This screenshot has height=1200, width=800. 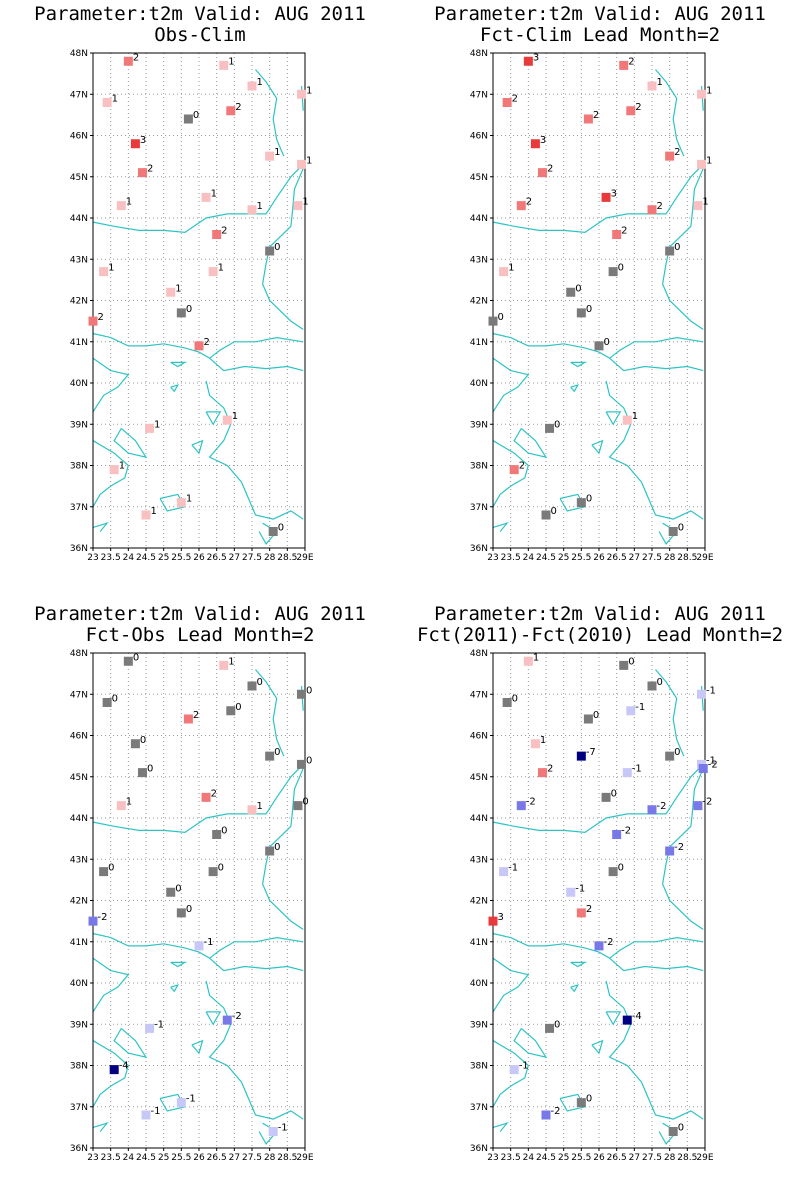 I want to click on y-tick-label: 36N, so click(x=479, y=549).